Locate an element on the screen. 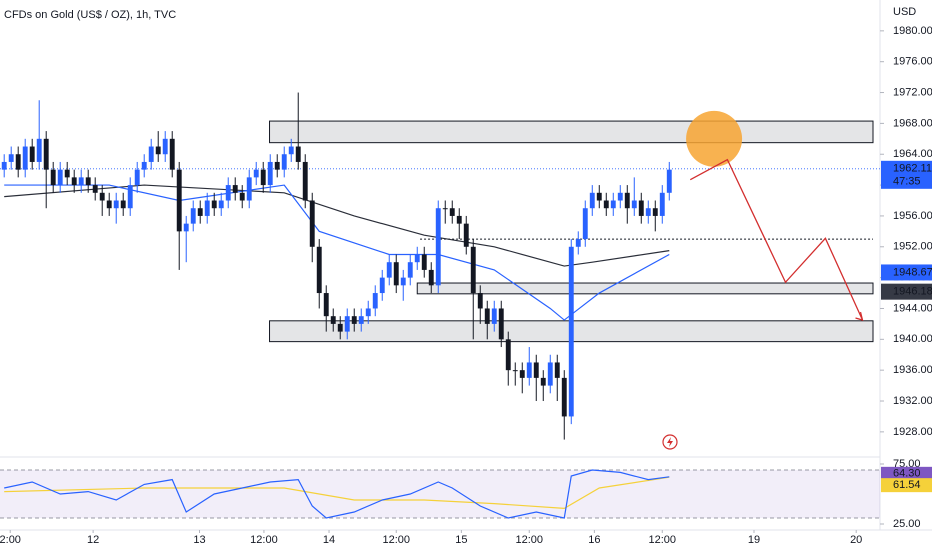 The image size is (932, 555). x-tick-label: 16 is located at coordinates (594, 540).